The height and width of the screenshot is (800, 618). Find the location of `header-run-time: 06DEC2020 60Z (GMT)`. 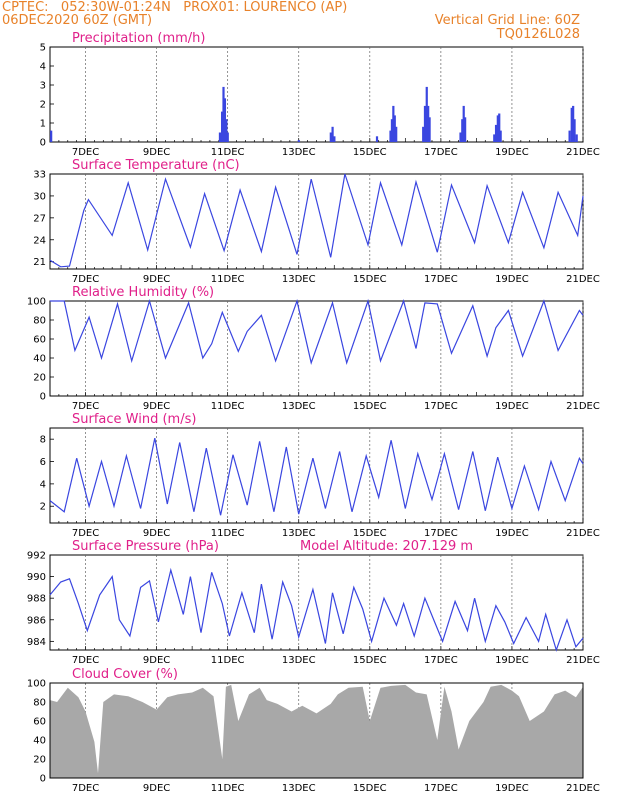

header-run-time: 06DEC2020 60Z (GMT) is located at coordinates (77, 20).